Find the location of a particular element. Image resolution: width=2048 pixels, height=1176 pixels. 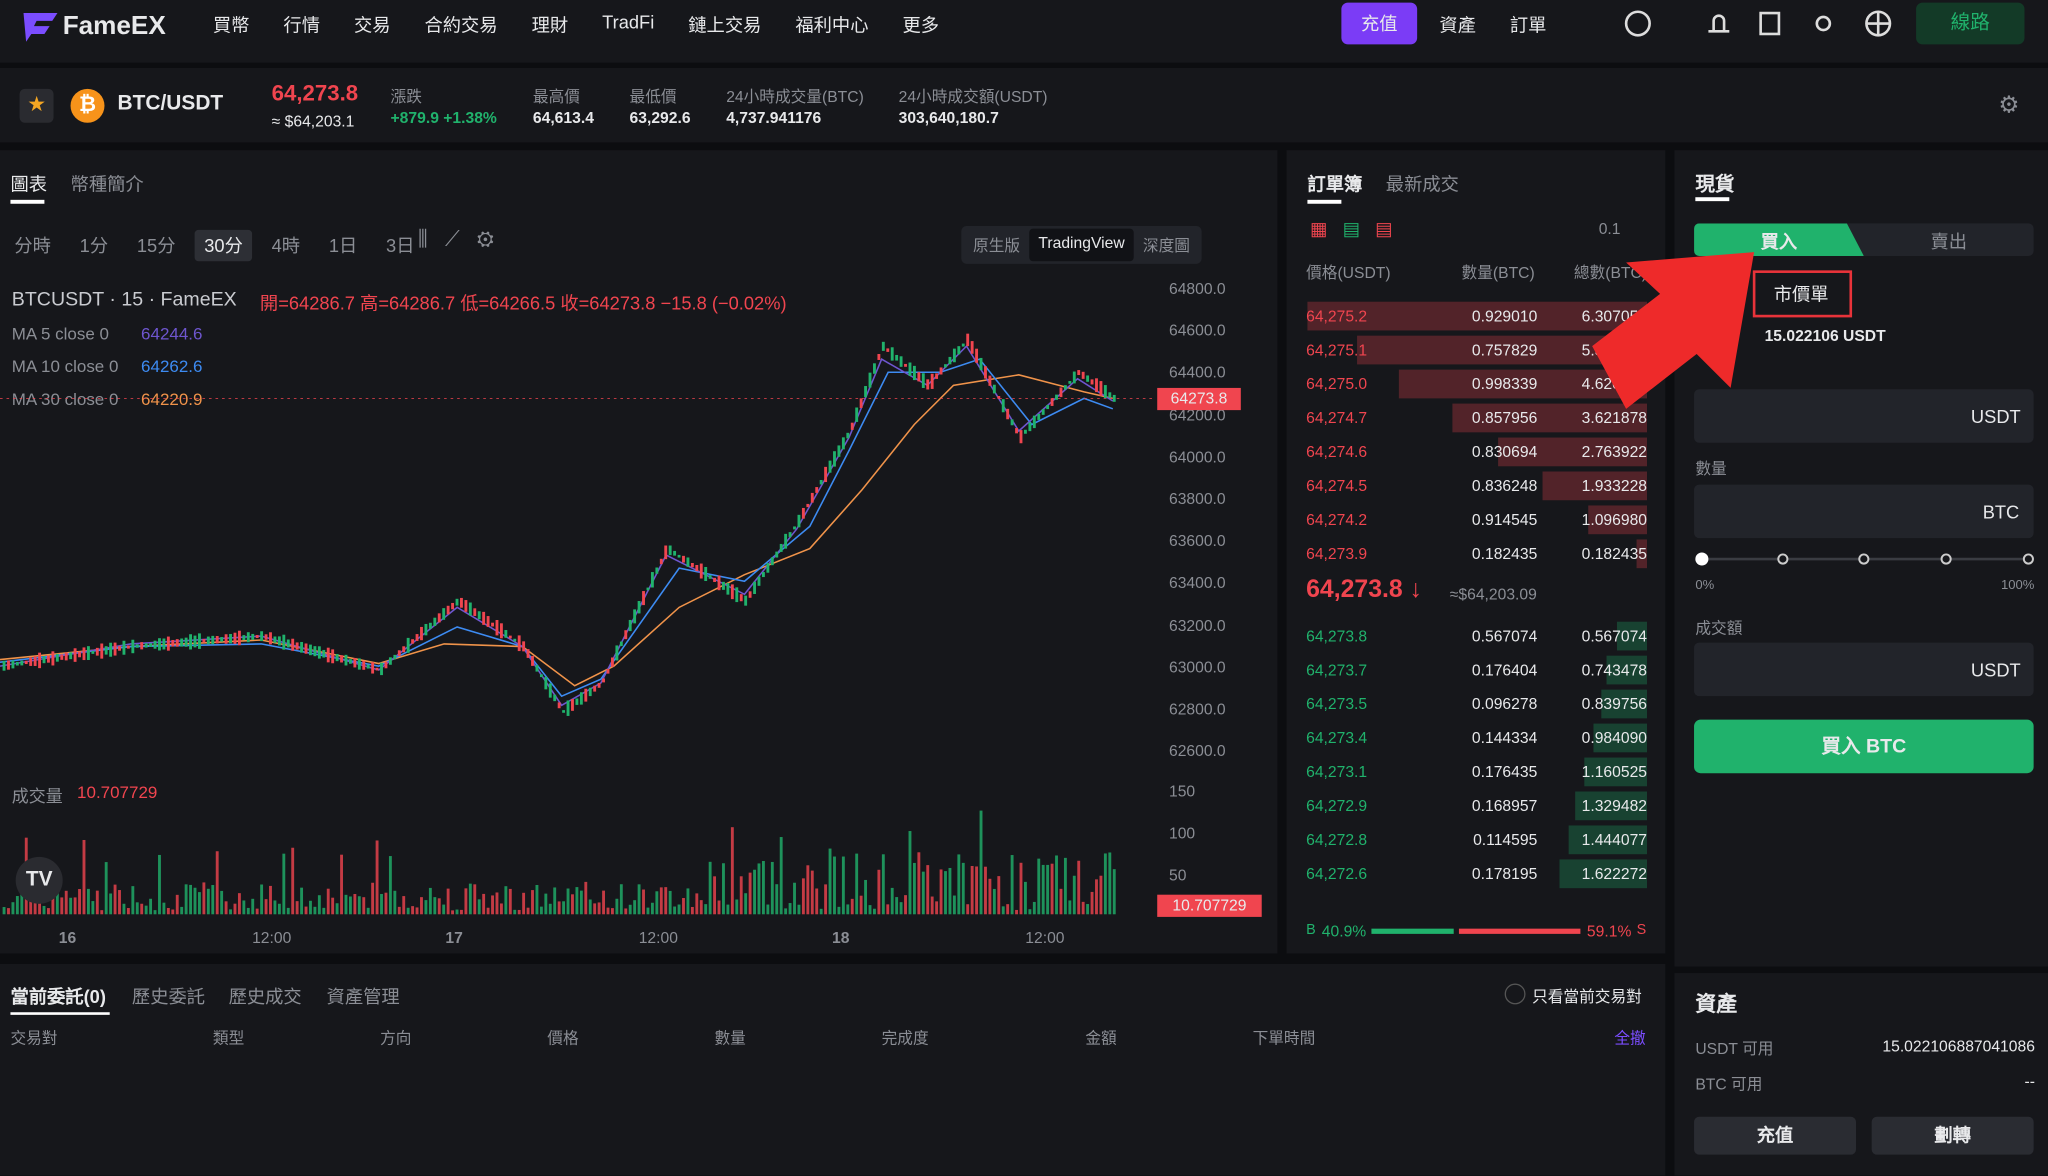

pointer-arrow is located at coordinates (1673, 330).